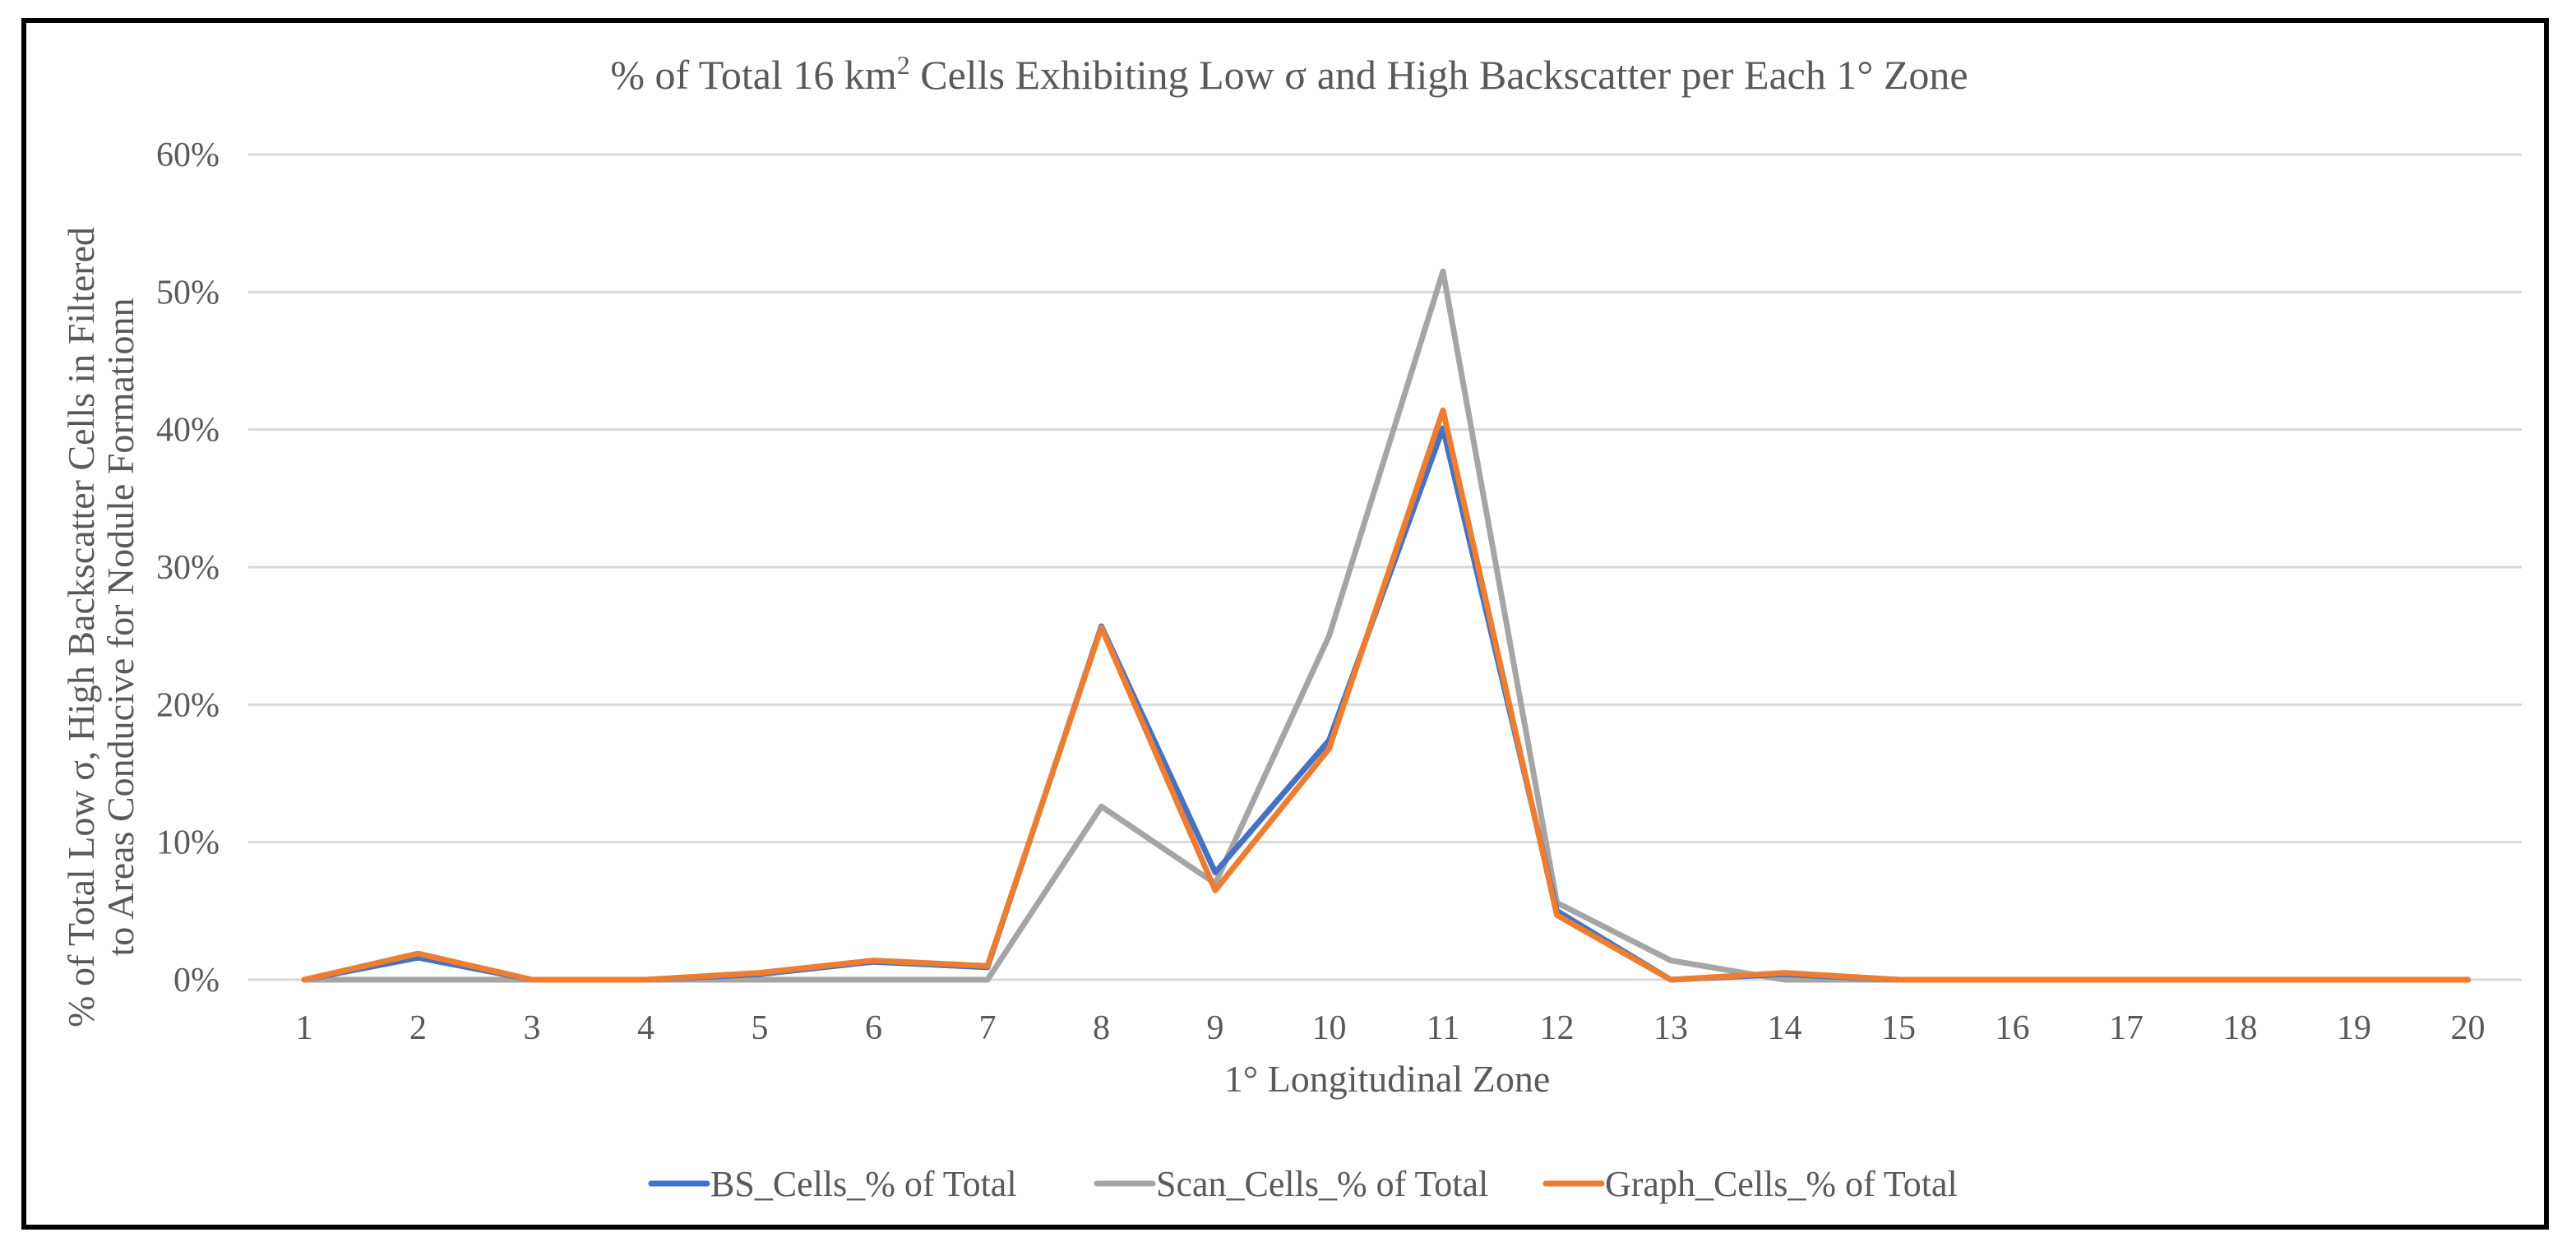 This screenshot has width=2576, height=1260. I want to click on y-tick-label: 30%, so click(188, 568).